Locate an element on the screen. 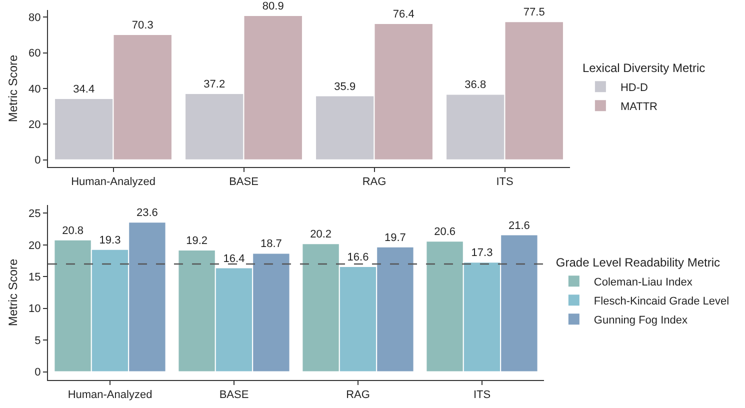 This screenshot has height=408, width=745. y-tick-label: 25 is located at coordinates (34, 214).